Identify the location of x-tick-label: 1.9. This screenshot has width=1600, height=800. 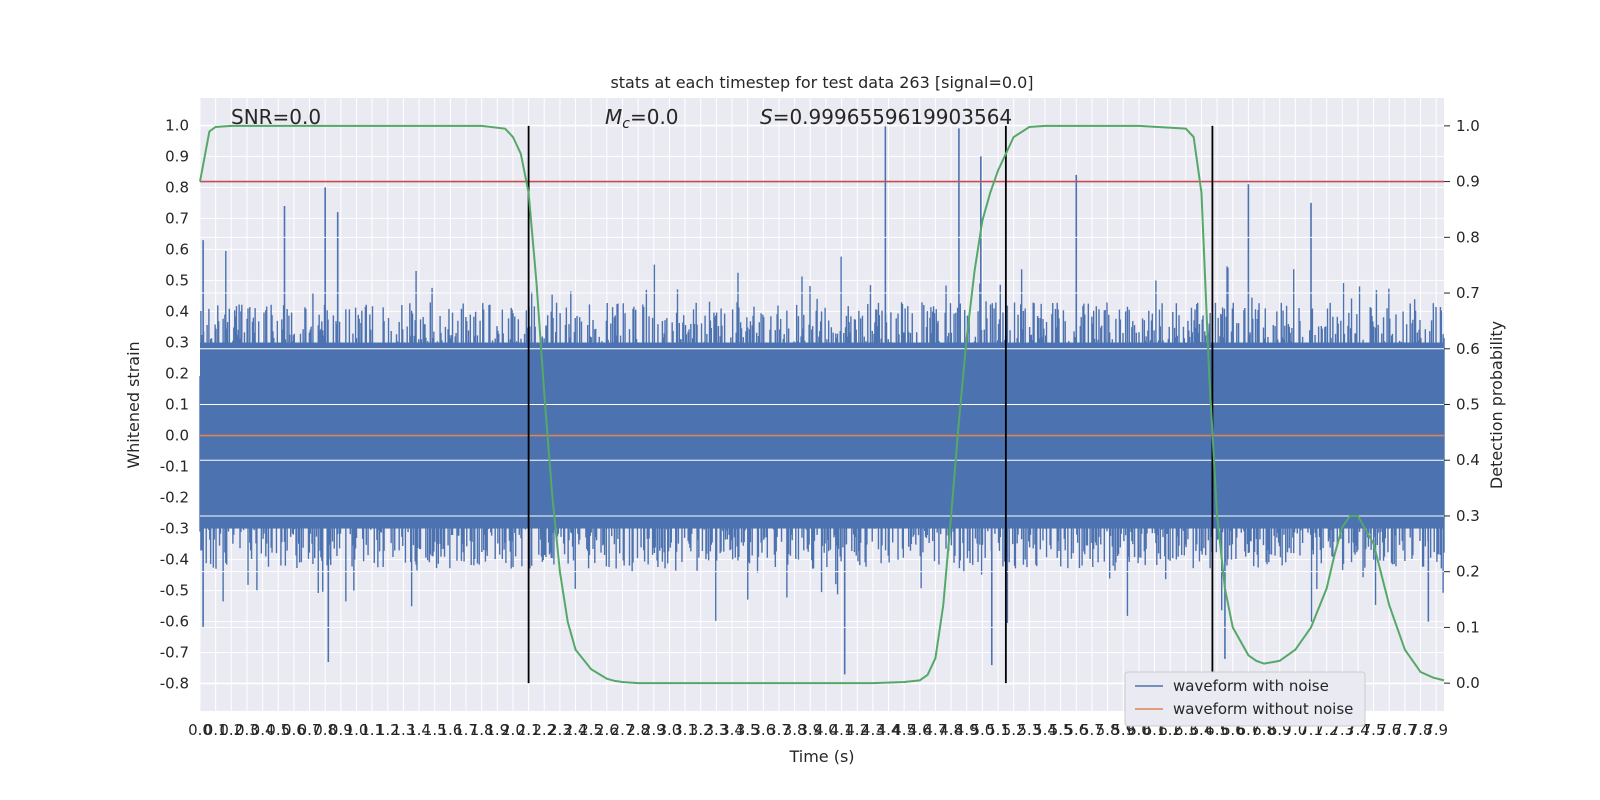
(497, 730).